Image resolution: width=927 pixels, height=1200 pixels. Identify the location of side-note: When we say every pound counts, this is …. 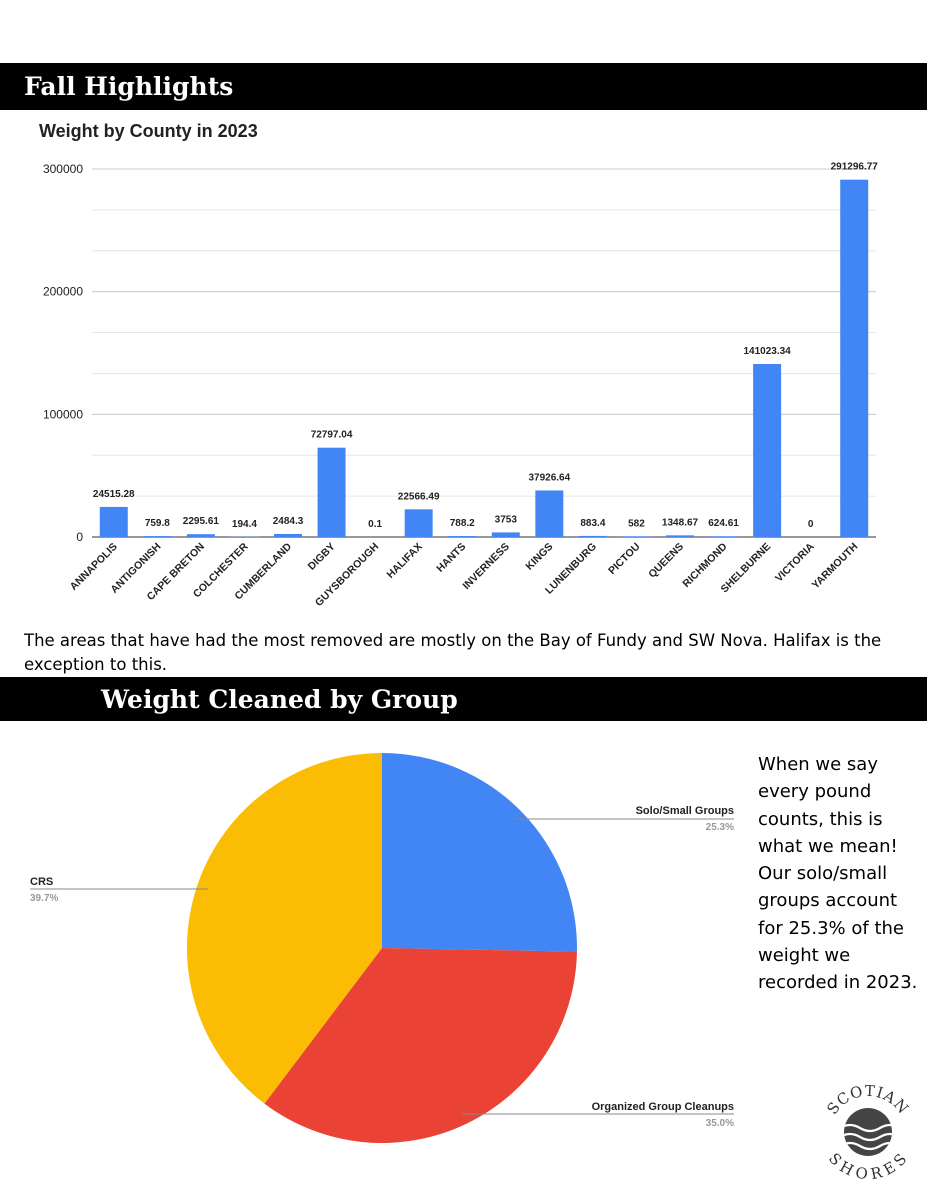
(838, 874).